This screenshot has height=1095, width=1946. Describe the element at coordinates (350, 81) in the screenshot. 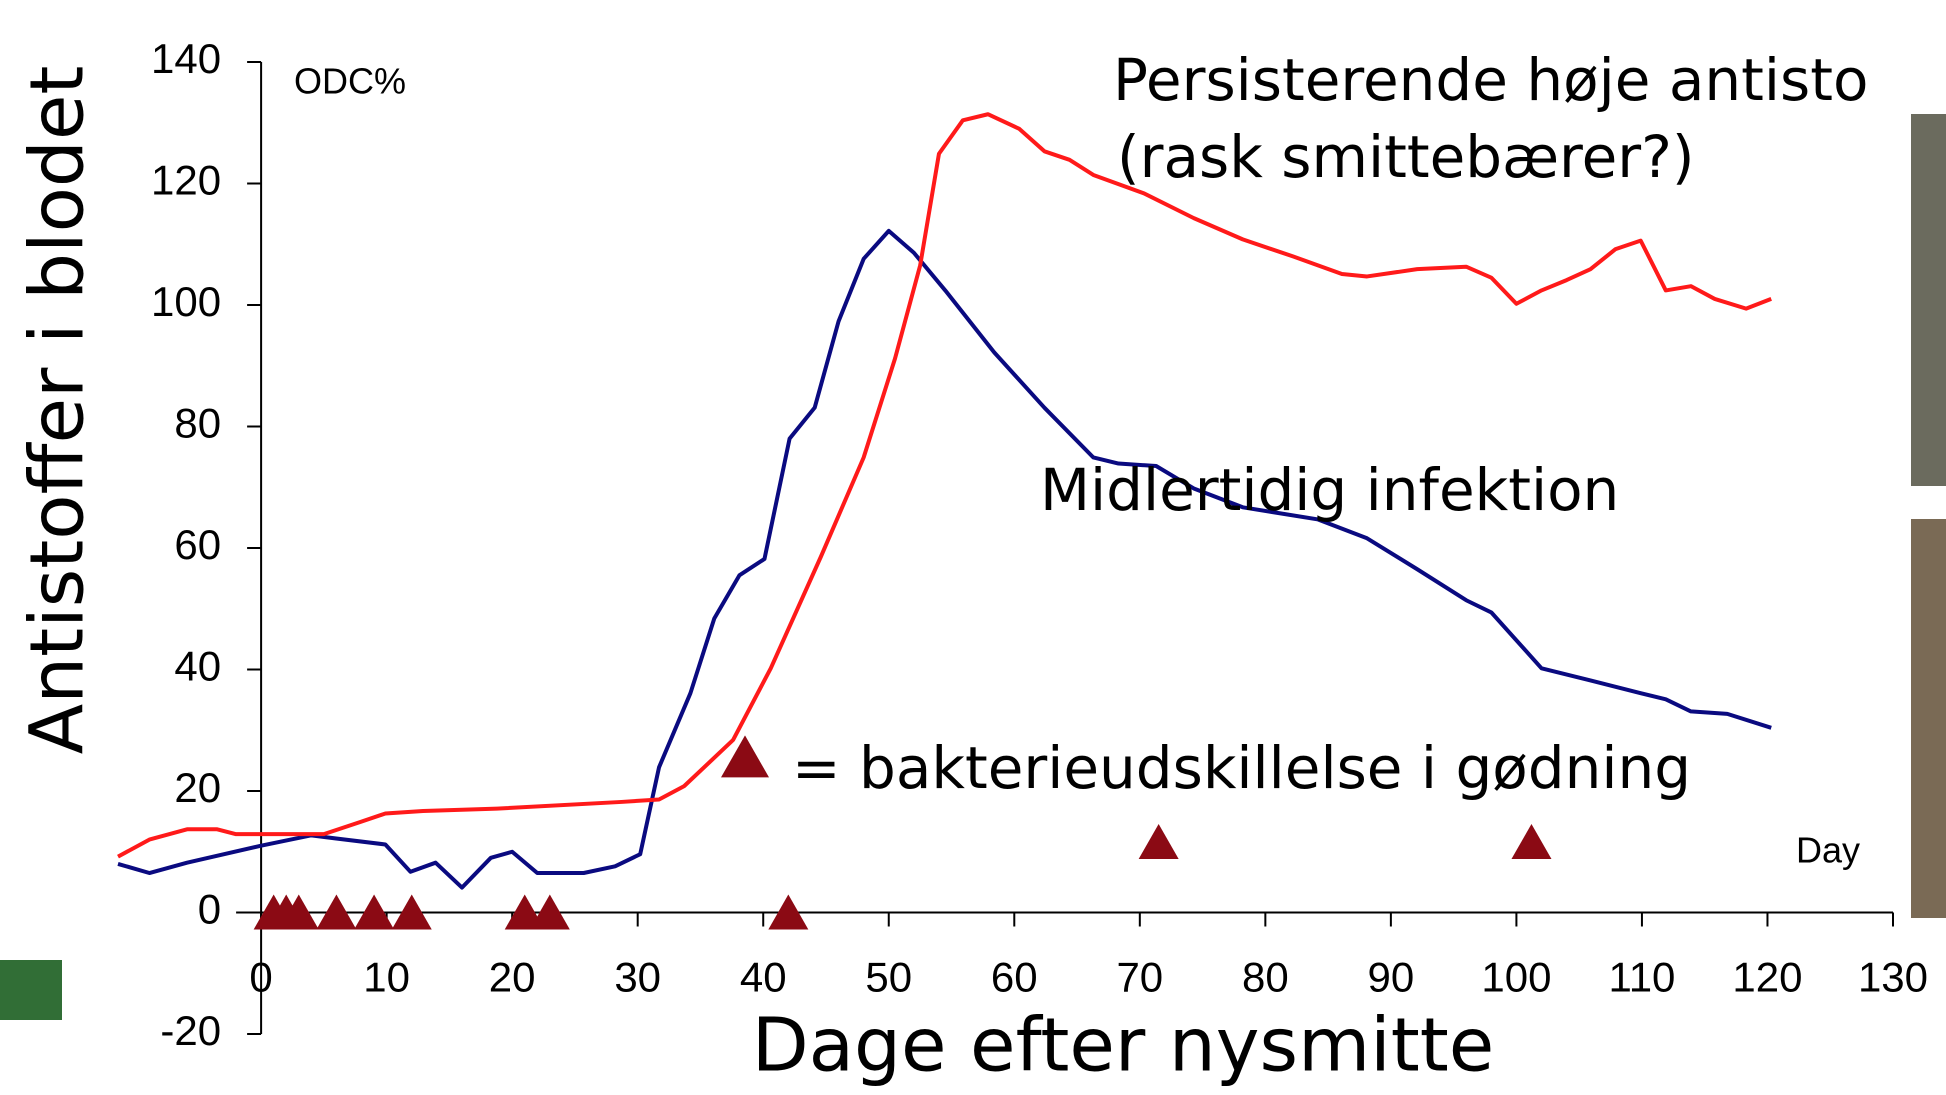

I see `annotation: ODC%` at that location.